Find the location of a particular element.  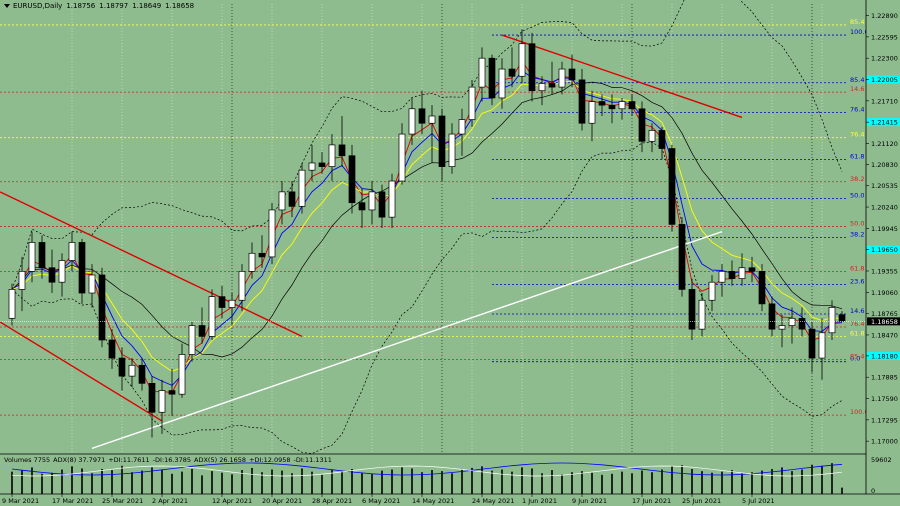

time-tick-label: 20 Apr 2021 is located at coordinates (282, 501).